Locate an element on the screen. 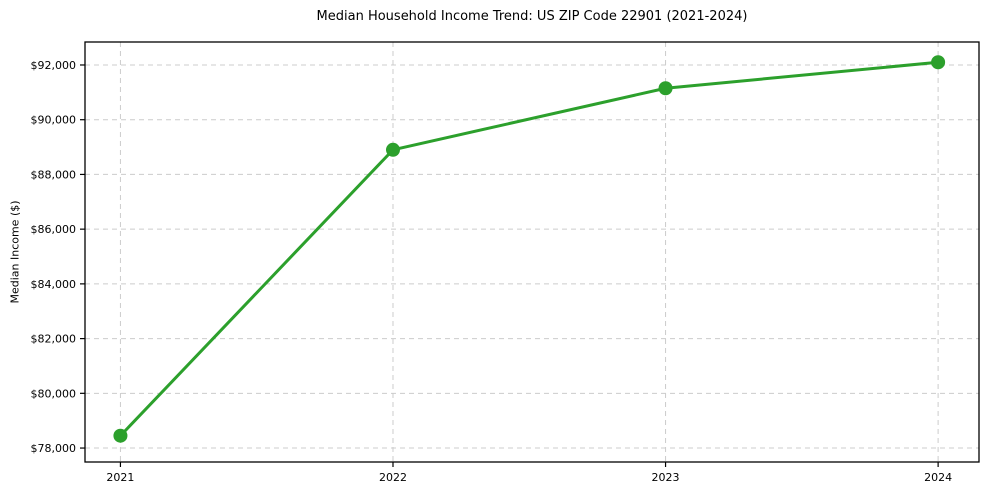 The image size is (989, 490). y-tick-label: $84,000 is located at coordinates (54, 284).